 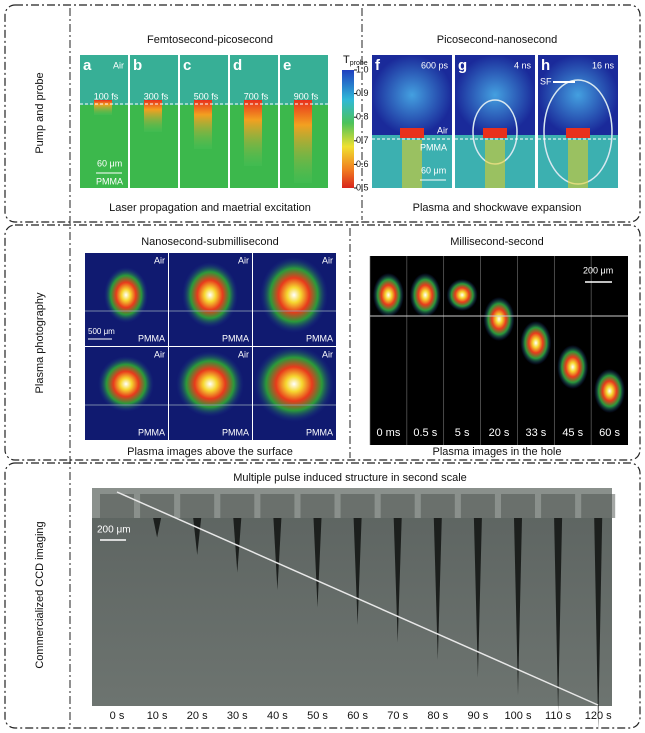 What do you see at coordinates (603, 65) in the screenshot?
I see `time-label: 16 ns` at bounding box center [603, 65].